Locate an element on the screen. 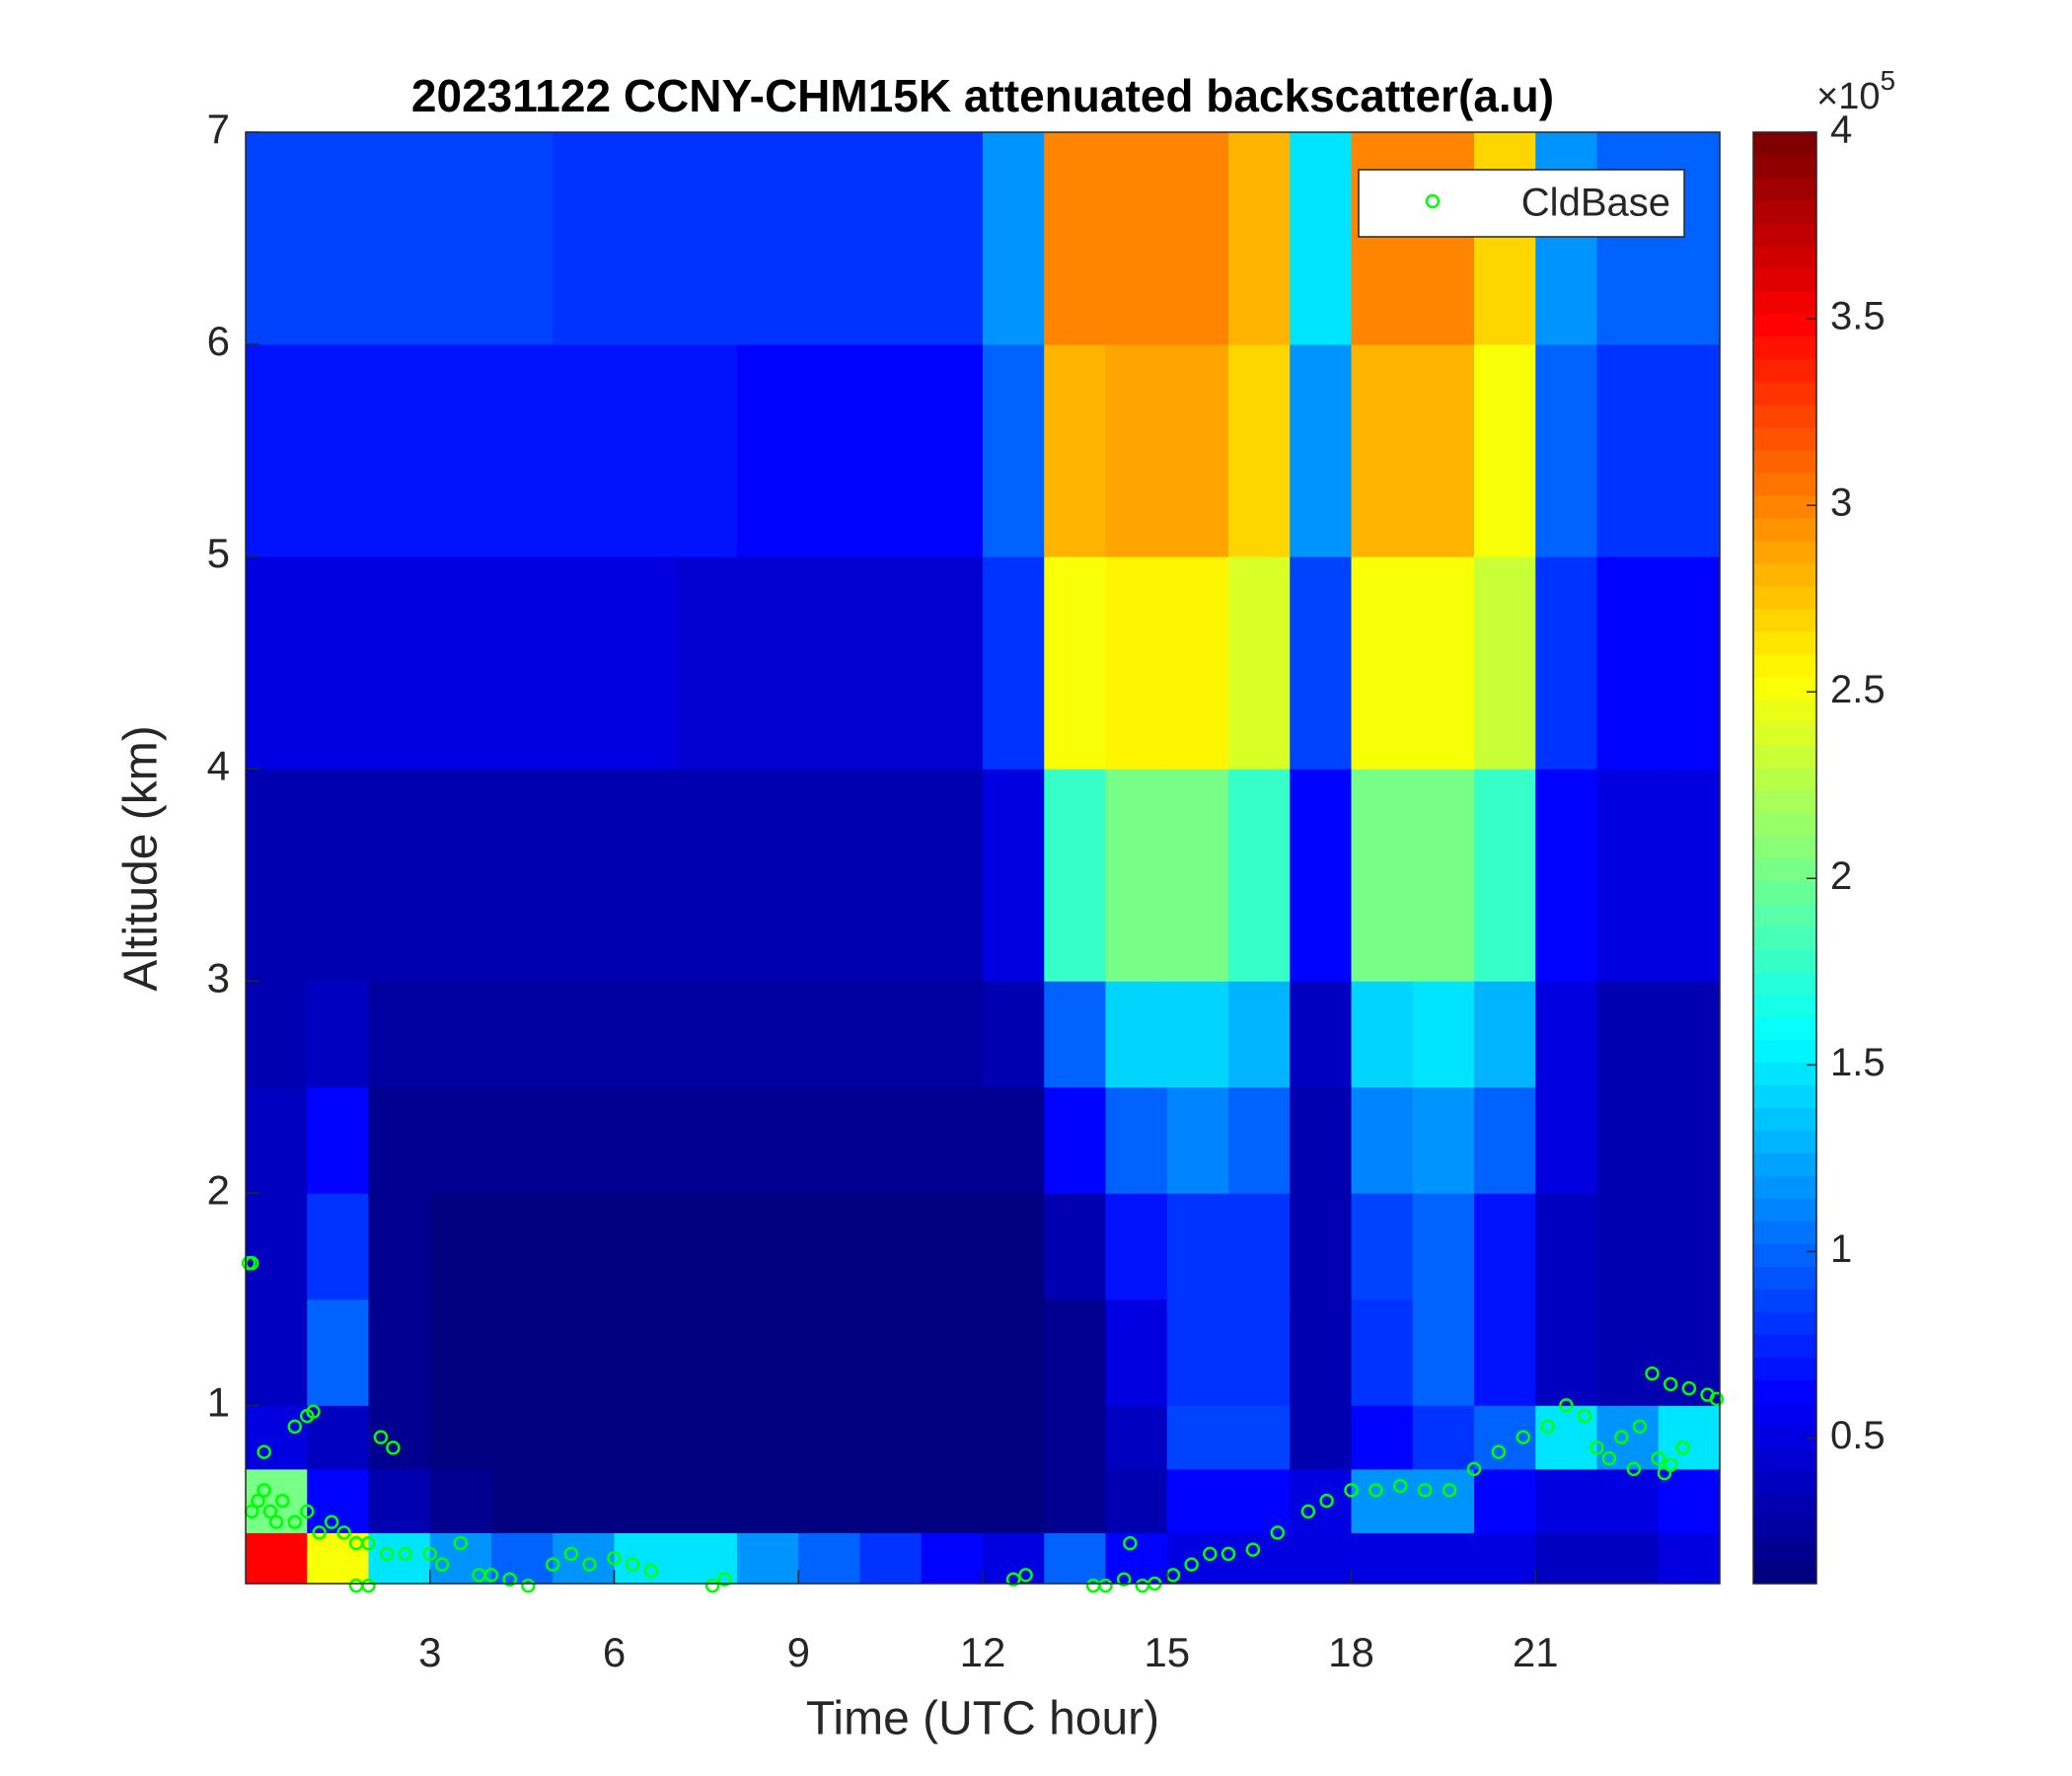 The image size is (2072, 1776). x-tick-label: 18 is located at coordinates (1351, 1652).